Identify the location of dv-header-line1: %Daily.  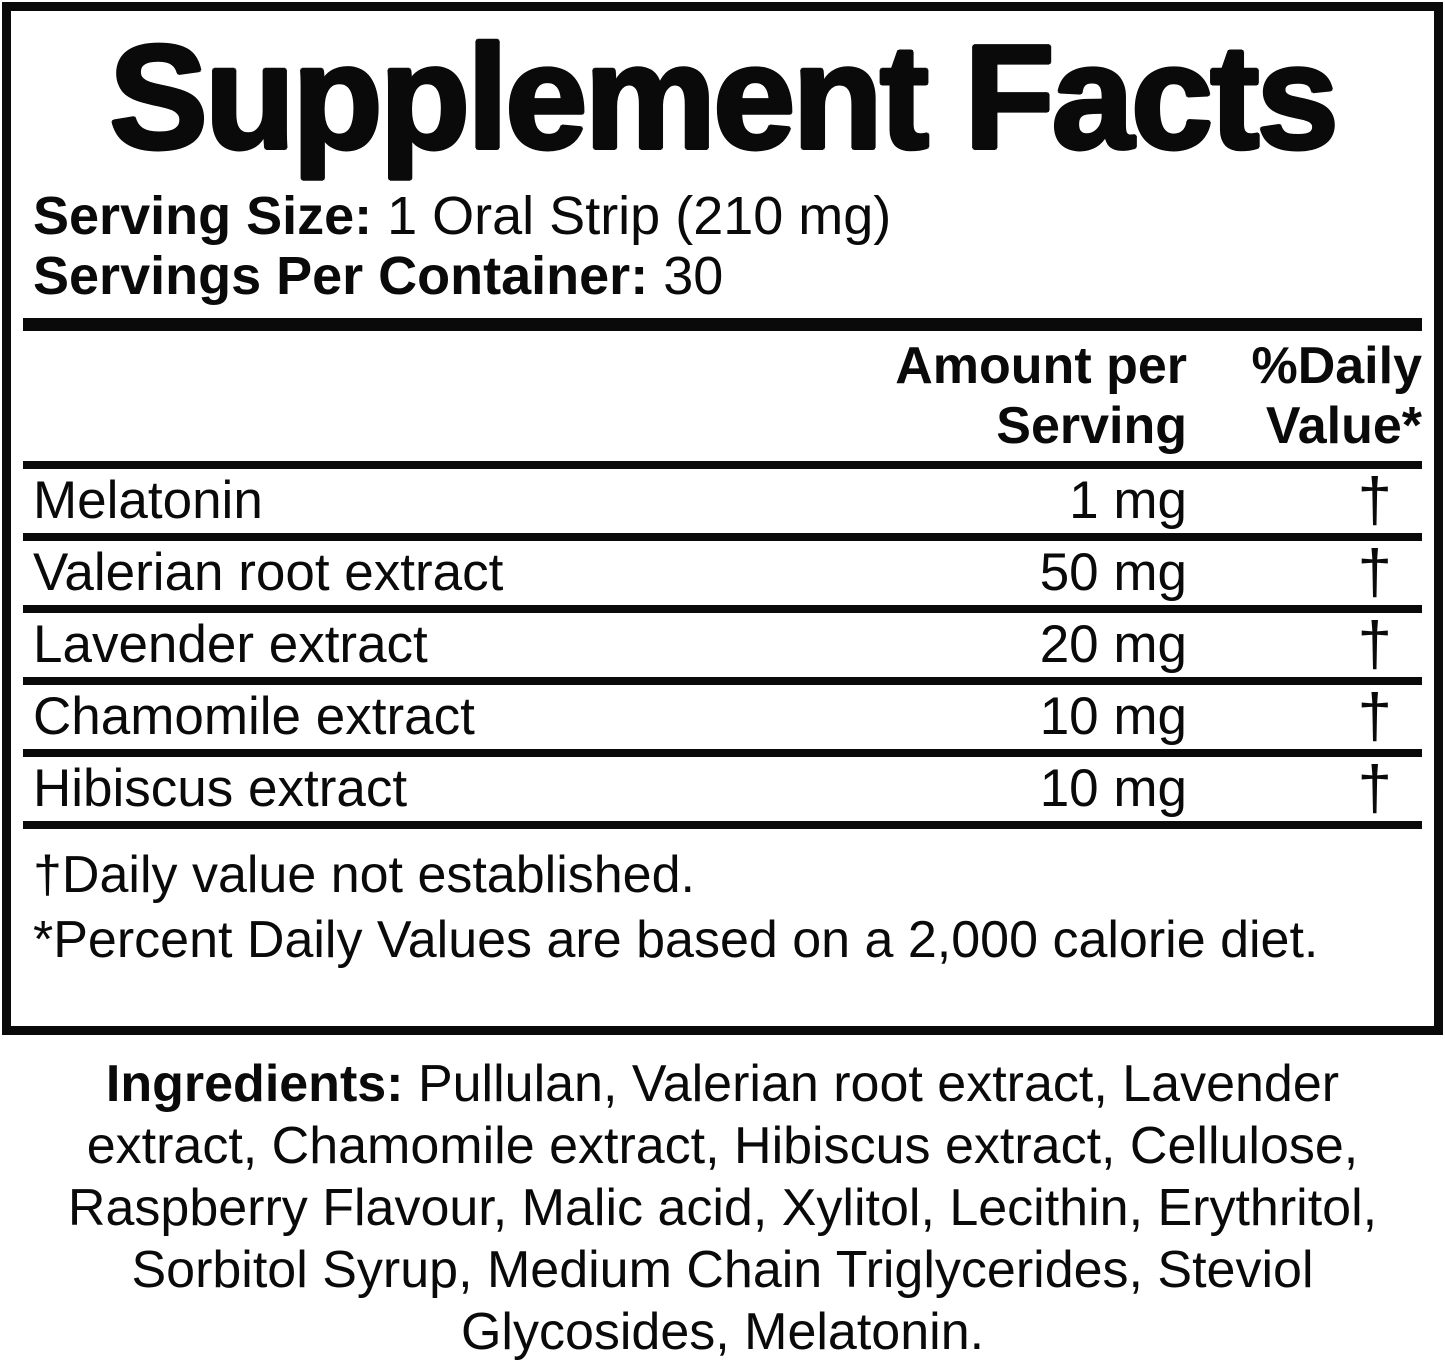
(1336, 365).